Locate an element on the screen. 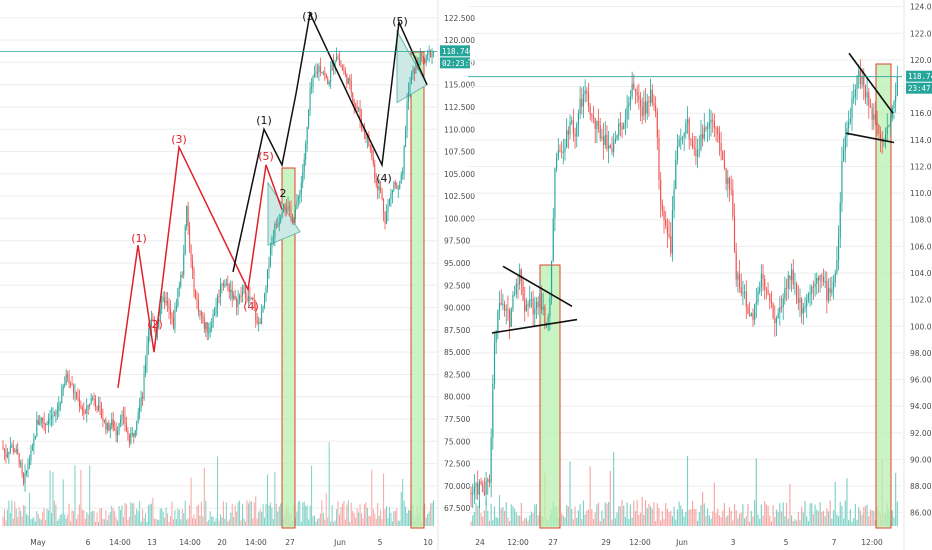 The height and width of the screenshot is (550, 932). y-tick-label: 100.000 is located at coordinates (921, 326).